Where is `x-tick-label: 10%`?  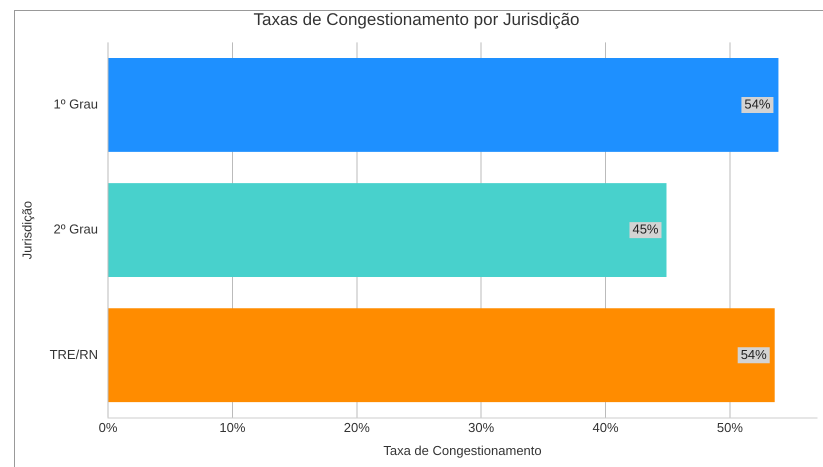
x-tick-label: 10% is located at coordinates (232, 428).